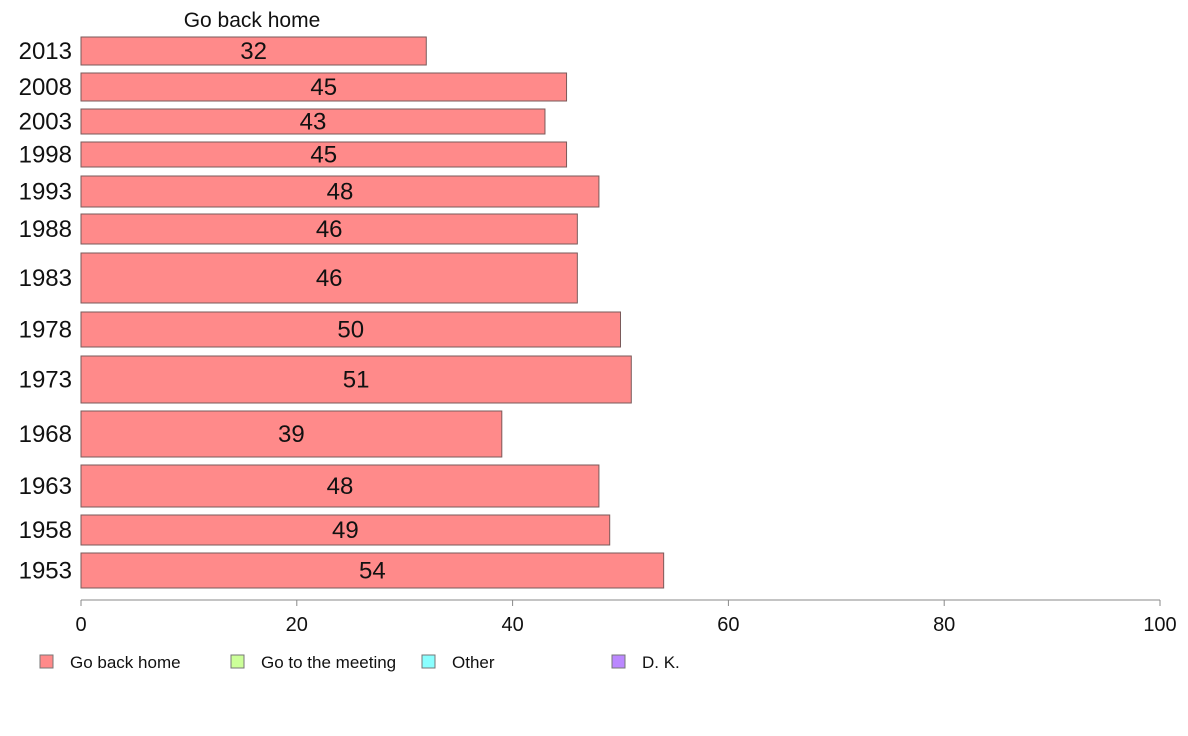 This screenshot has height=736, width=1188. Describe the element at coordinates (45, 155) in the screenshot. I see `y-tick-label-1998: 1998` at that location.